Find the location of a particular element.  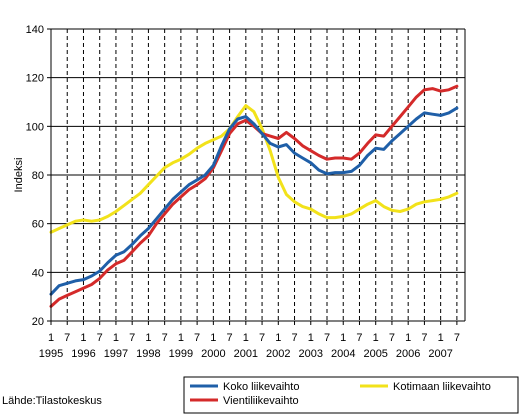

x-tick-year-label: 2002 is located at coordinates (278, 354).